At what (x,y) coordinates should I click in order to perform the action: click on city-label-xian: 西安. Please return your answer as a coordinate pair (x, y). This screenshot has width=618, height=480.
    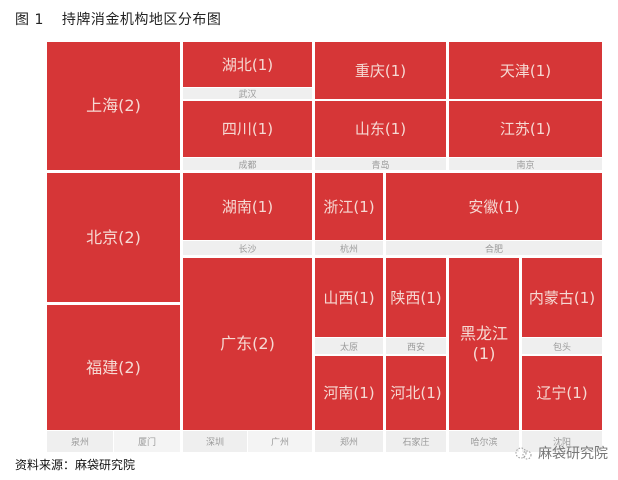
    Looking at the image, I should click on (416, 346).